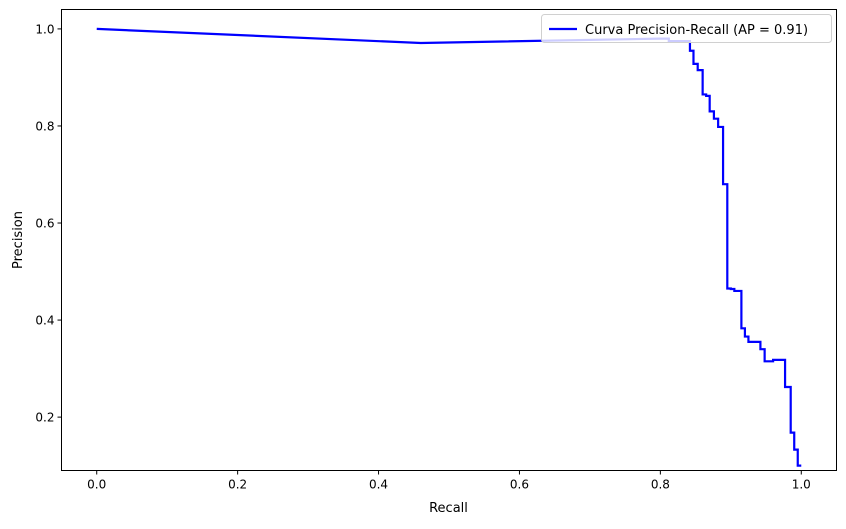 The height and width of the screenshot is (529, 846). I want to click on x-axis-label: Recall, so click(448, 508).